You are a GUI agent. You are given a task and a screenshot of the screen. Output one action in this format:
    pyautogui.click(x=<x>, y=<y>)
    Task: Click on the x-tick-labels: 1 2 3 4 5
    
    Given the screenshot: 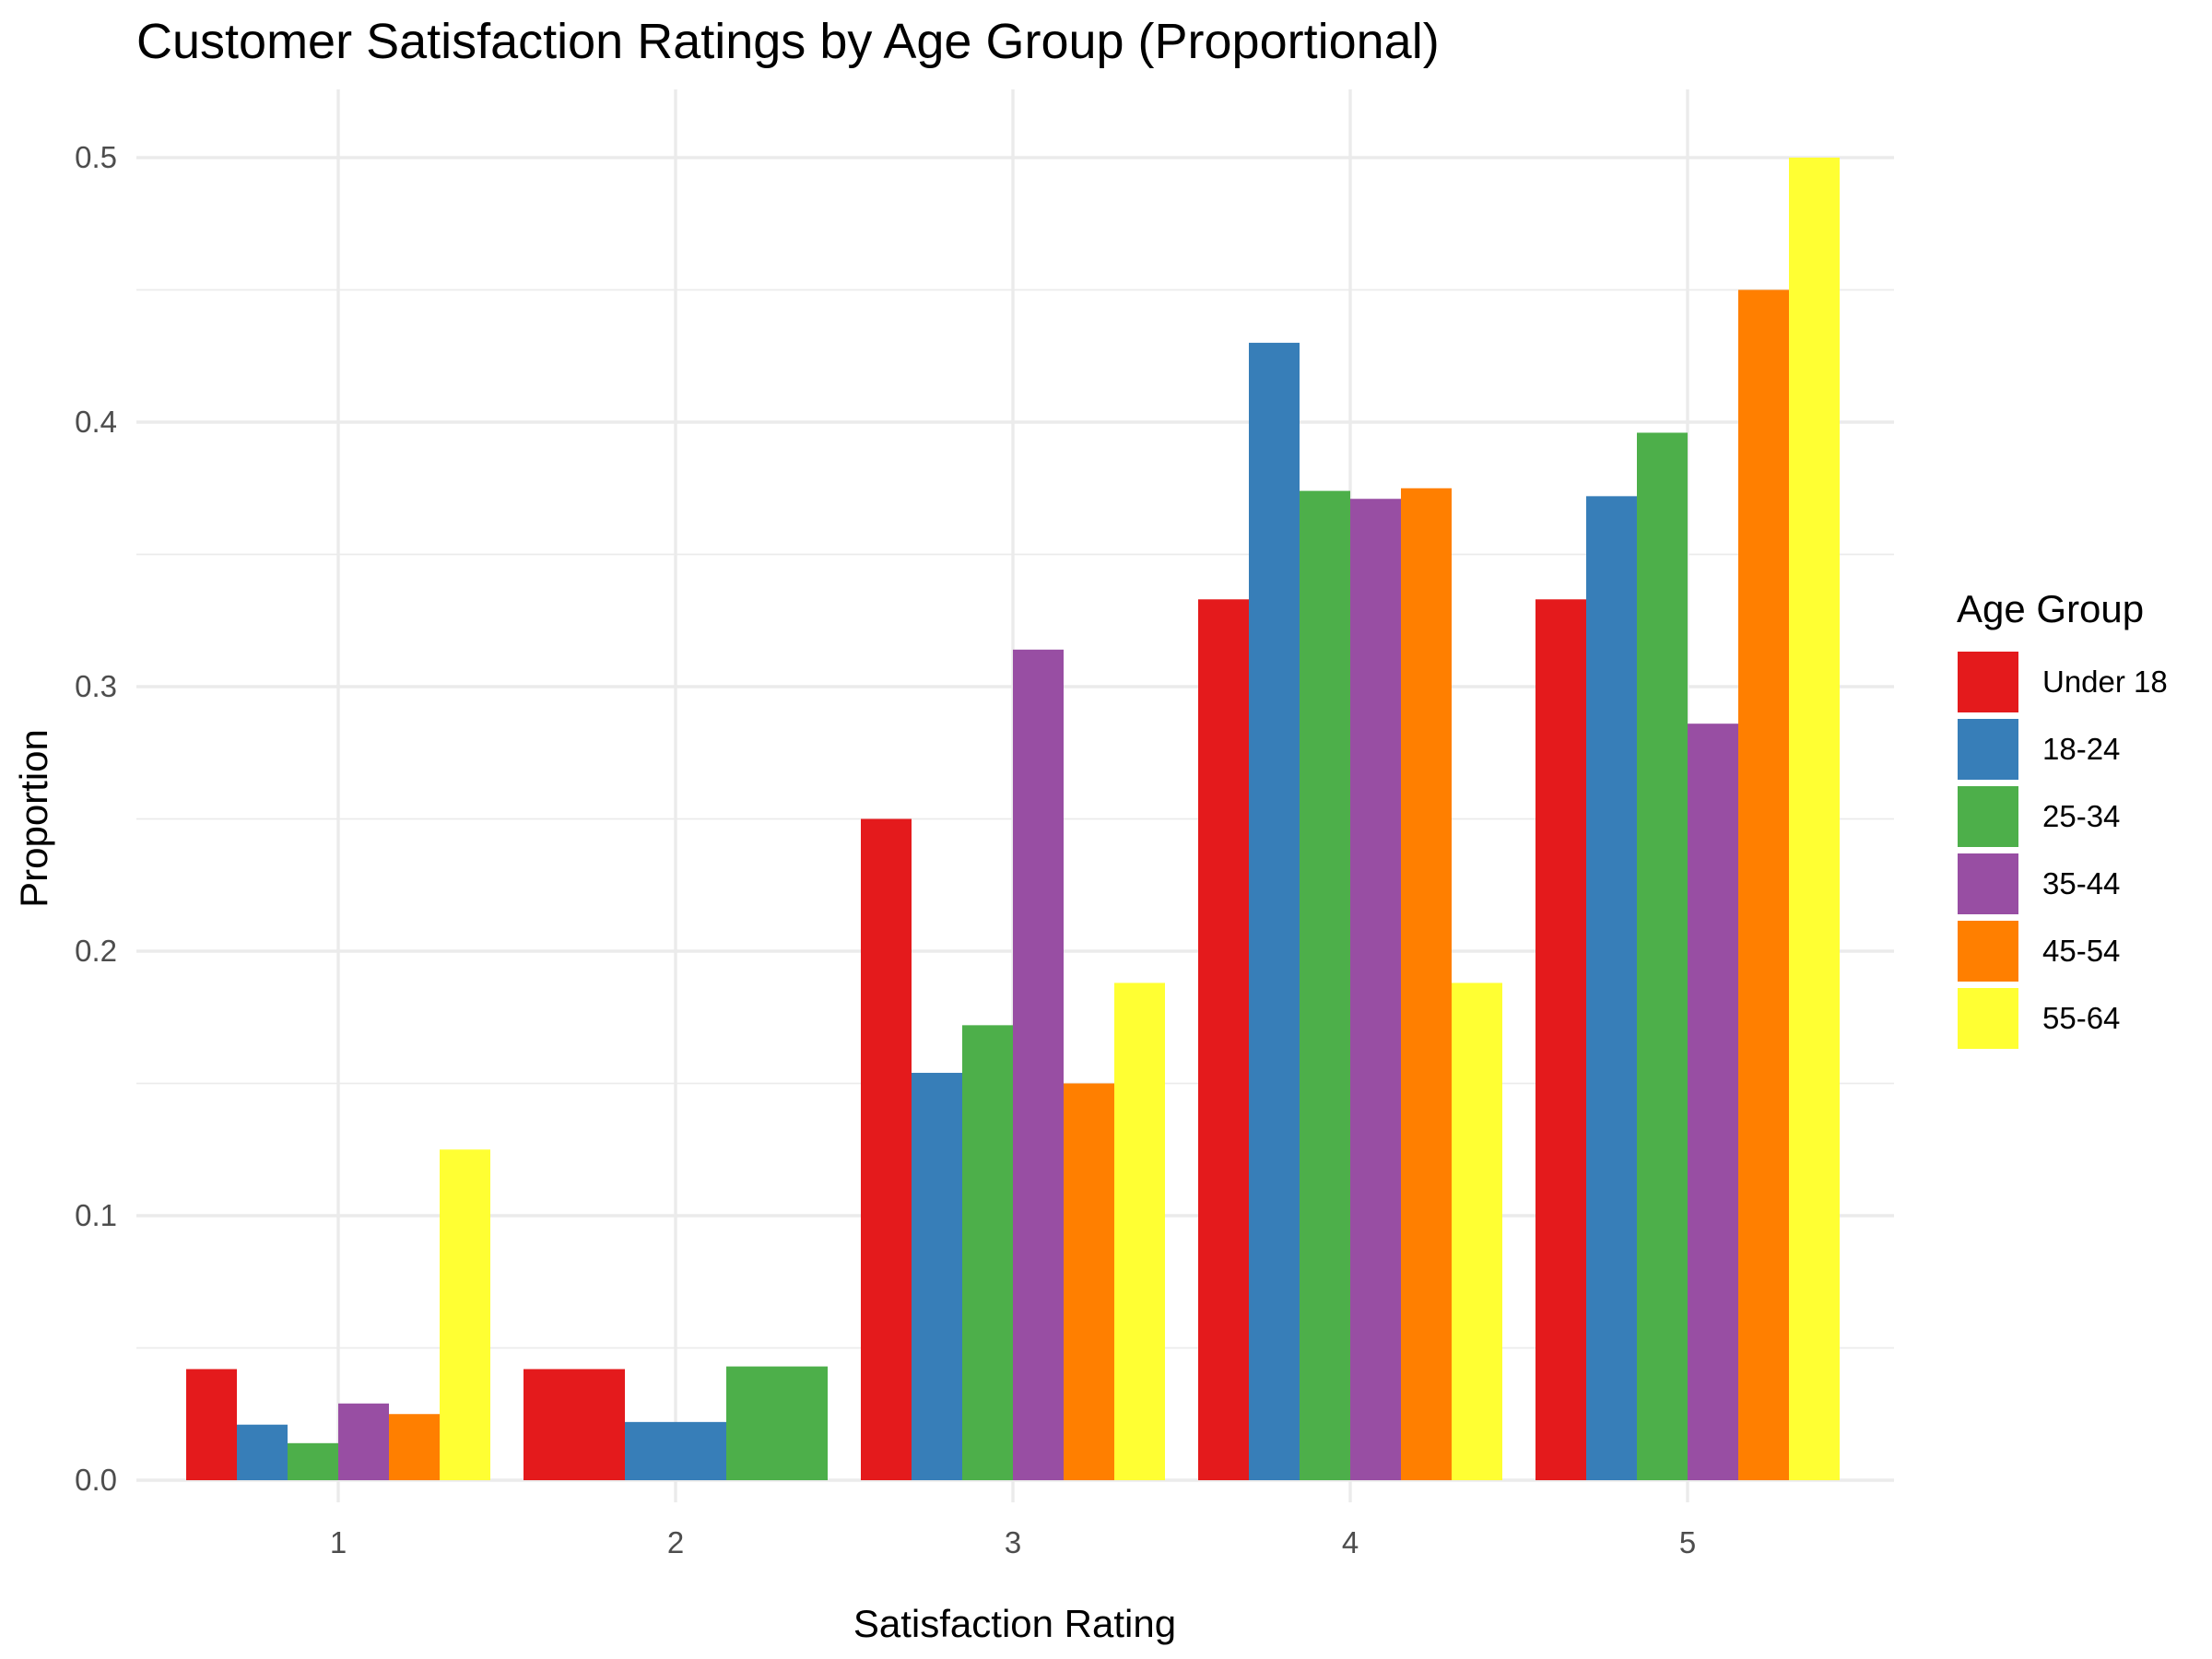 What is the action you would take?
    pyautogui.click(x=1013, y=1542)
    